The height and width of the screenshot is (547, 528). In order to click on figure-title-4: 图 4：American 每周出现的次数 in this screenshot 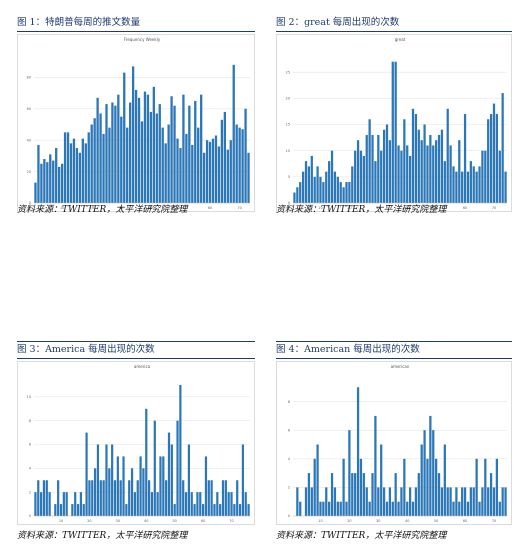, I will do `click(348, 349)`.